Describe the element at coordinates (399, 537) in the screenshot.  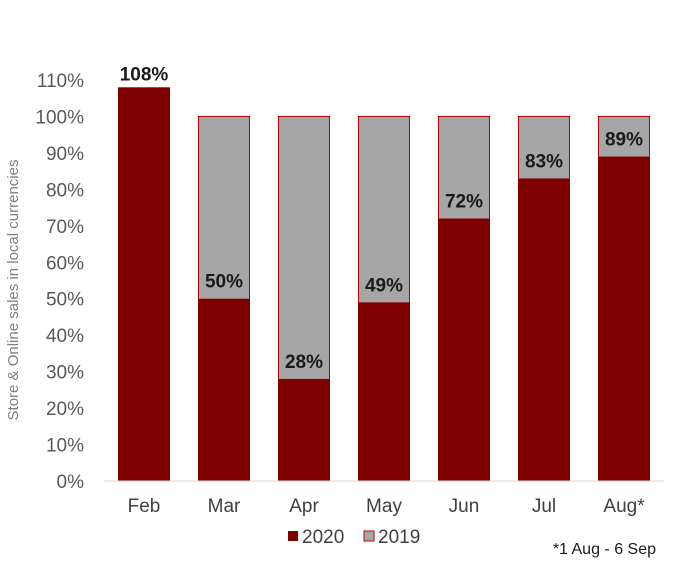
I see `legend-label-2019: 2019` at that location.